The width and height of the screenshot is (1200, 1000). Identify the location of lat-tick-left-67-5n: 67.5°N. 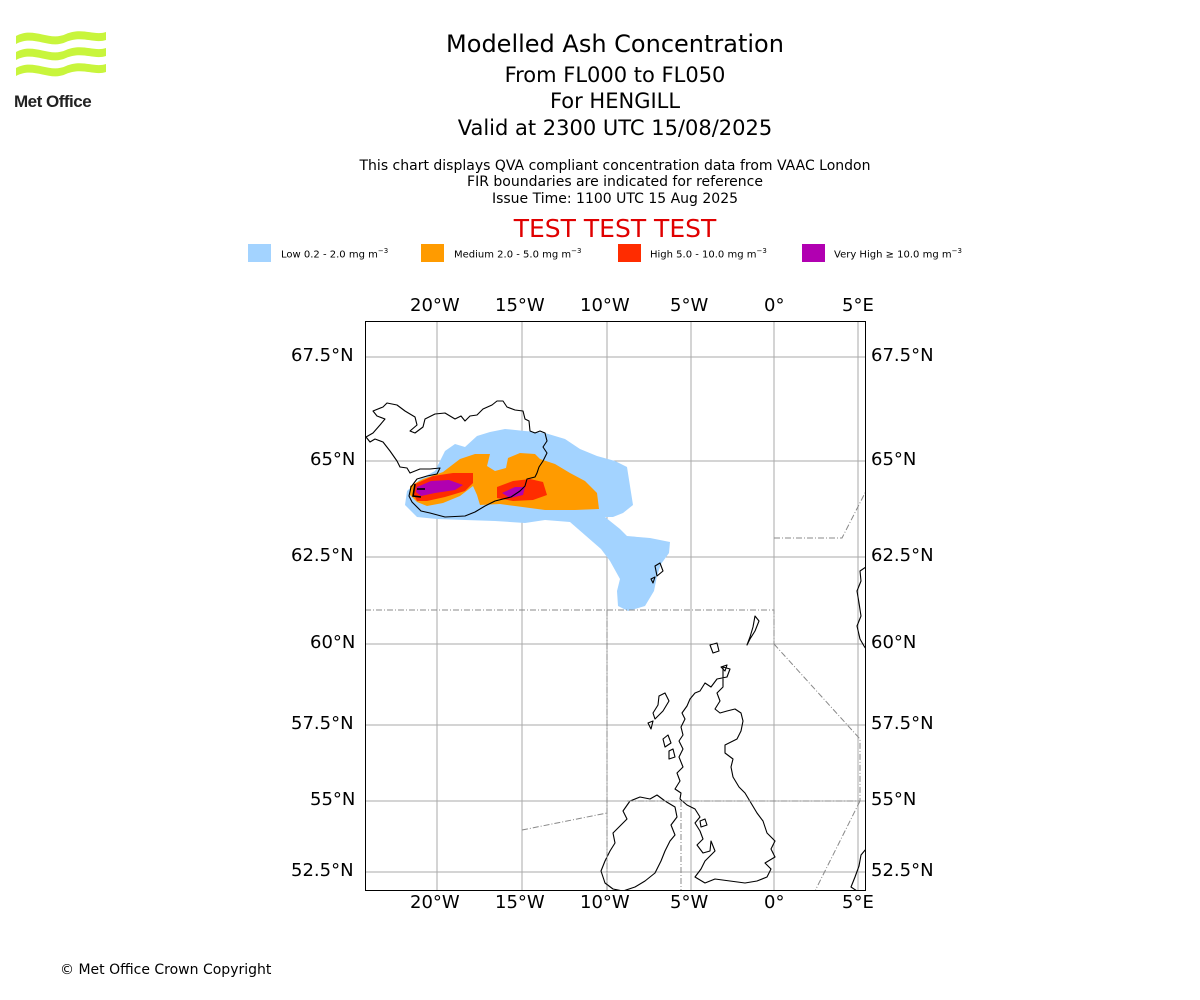
(322, 355).